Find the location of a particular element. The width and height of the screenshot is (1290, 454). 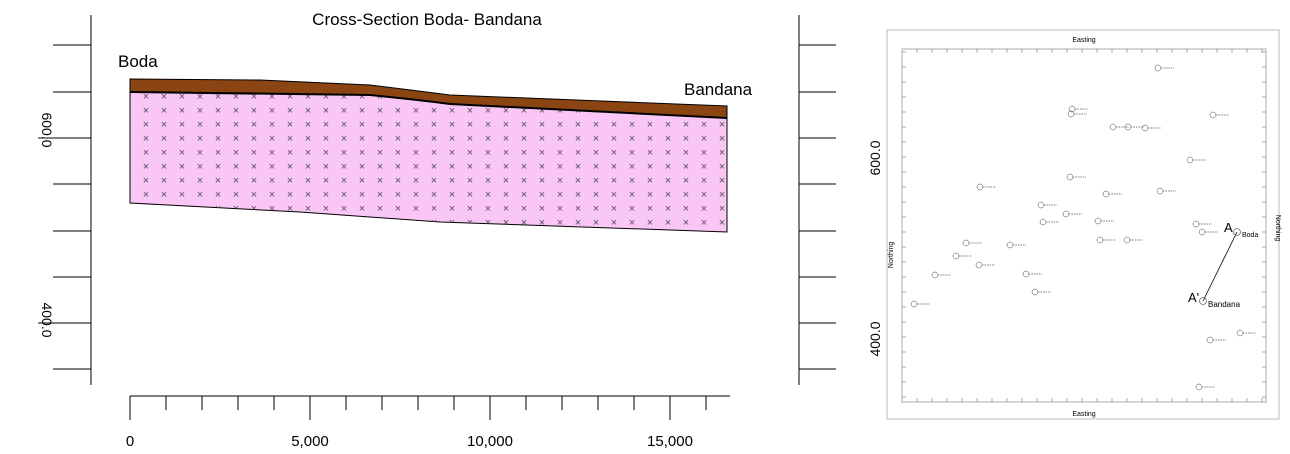

left-axis-label-lower: 400.0 is located at coordinates (47, 319).